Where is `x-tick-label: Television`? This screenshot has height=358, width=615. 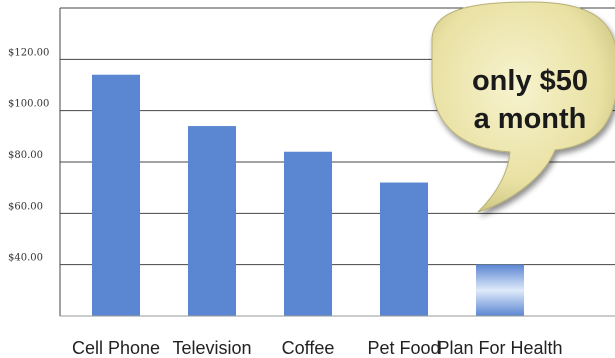 x-tick-label: Television is located at coordinates (211, 348).